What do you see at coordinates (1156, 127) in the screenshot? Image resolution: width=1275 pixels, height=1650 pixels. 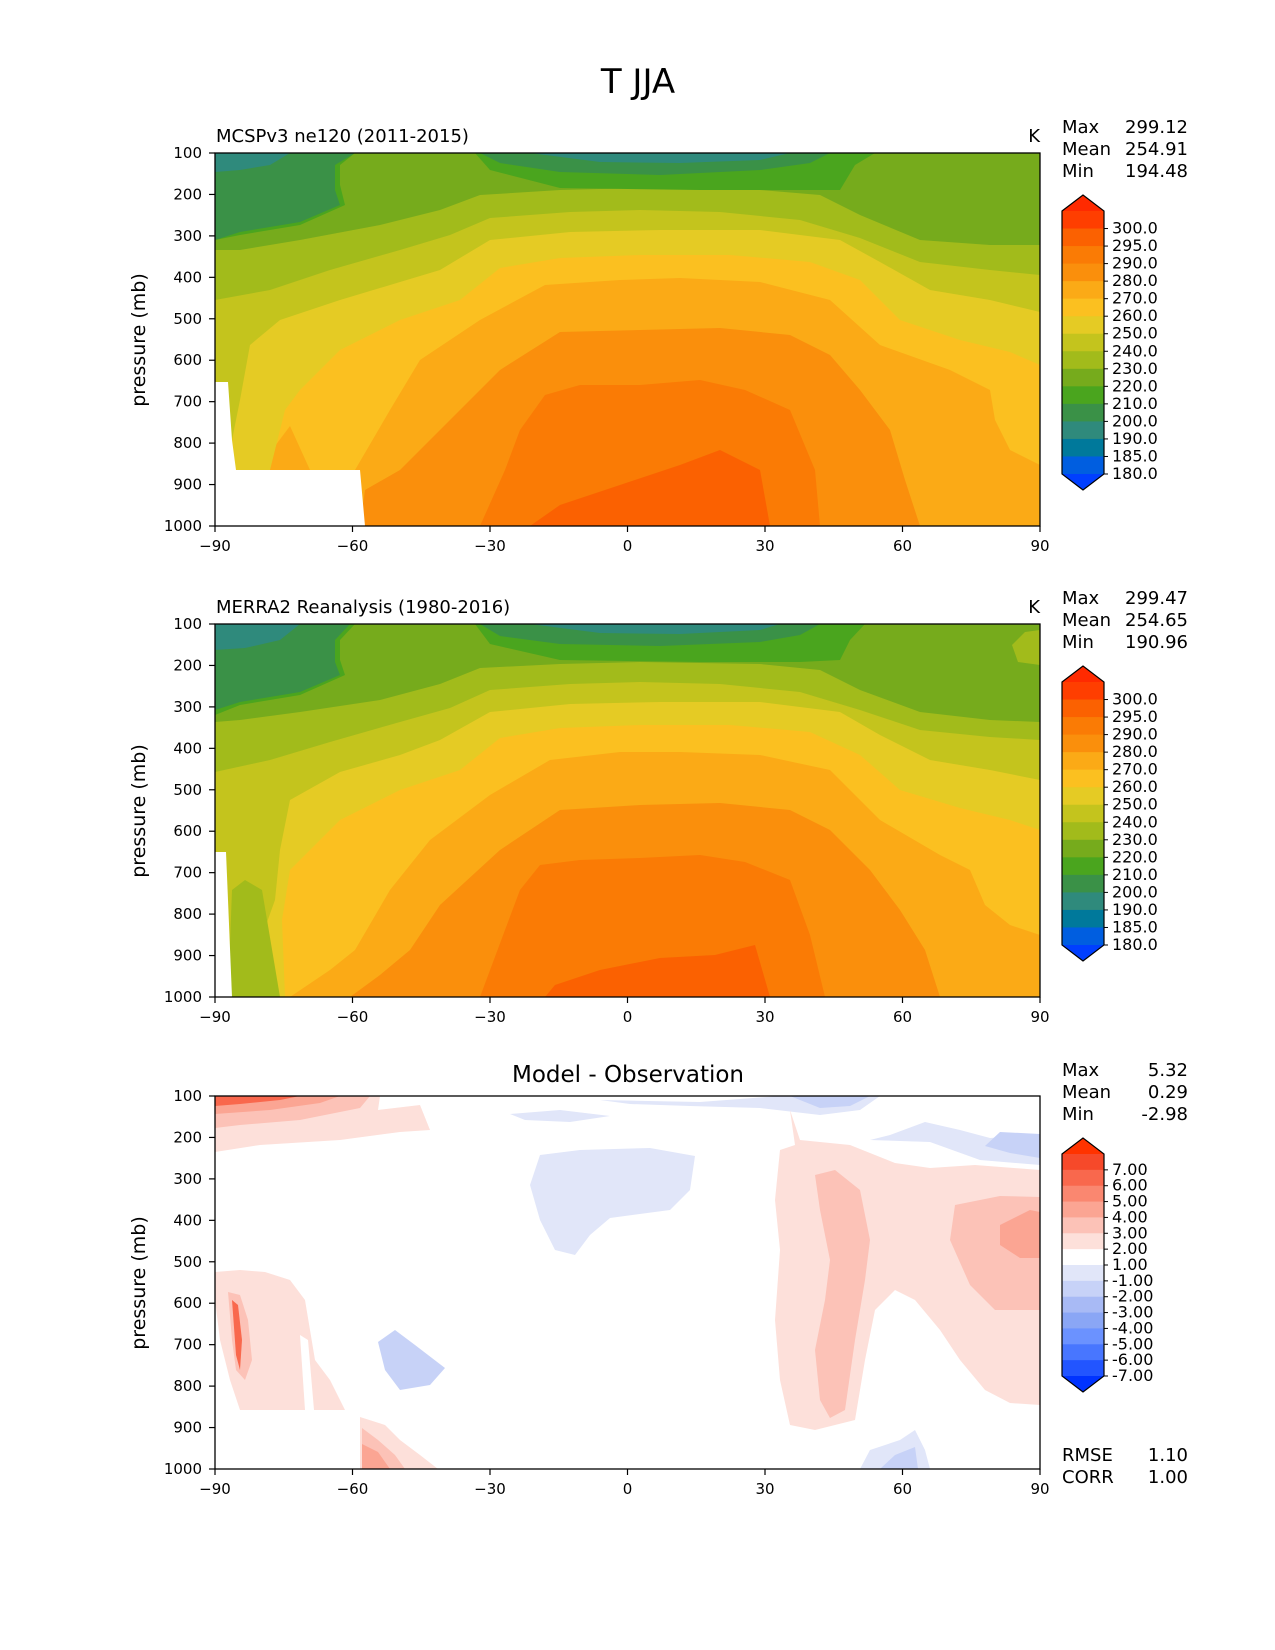 I see `stat-value-max: 299.12` at bounding box center [1156, 127].